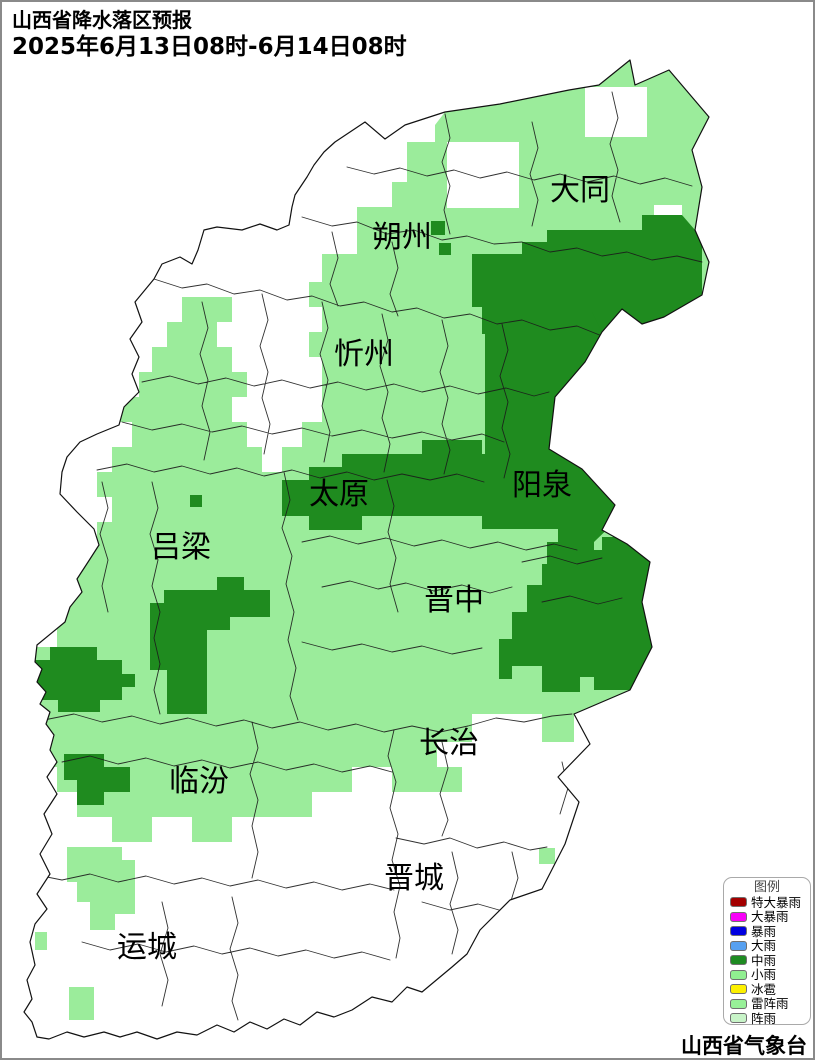 The image size is (815, 1060). What do you see at coordinates (738, 945) in the screenshot?
I see `legend-swatch-heavy-rain` at bounding box center [738, 945].